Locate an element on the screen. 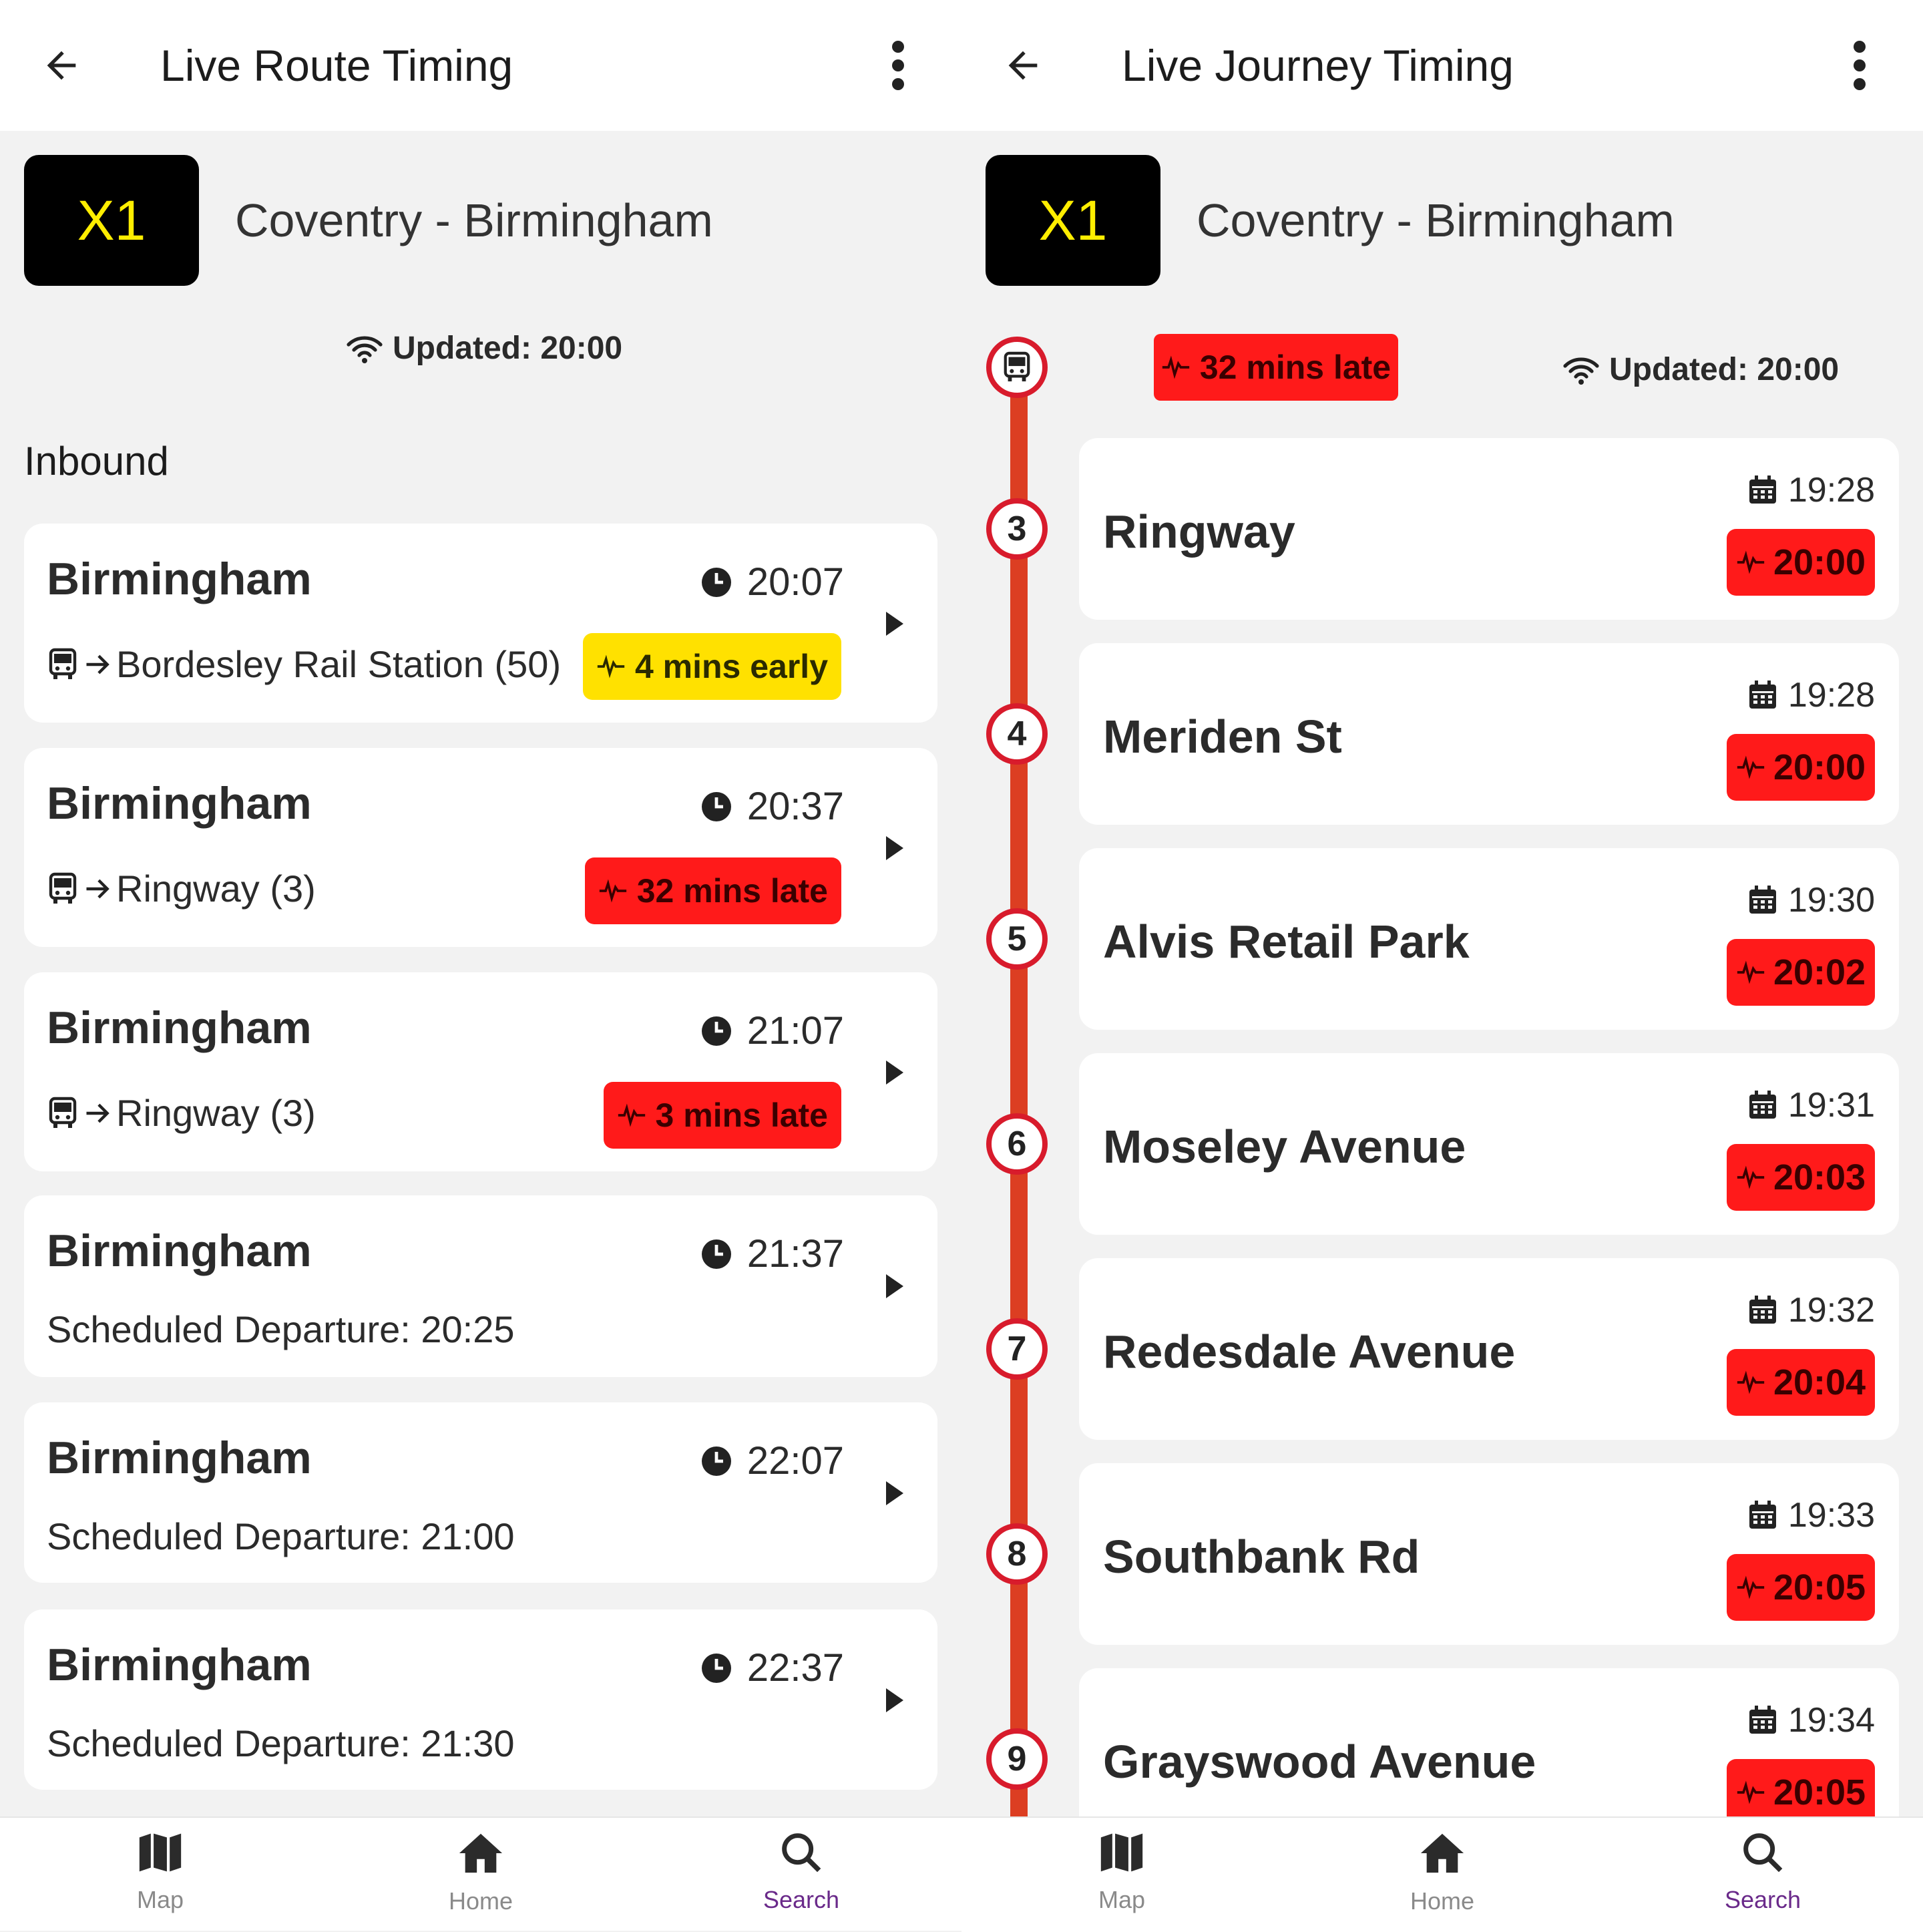 This screenshot has height=1932, width=1923. stop-sequence-marker: 9 is located at coordinates (1017, 1759).